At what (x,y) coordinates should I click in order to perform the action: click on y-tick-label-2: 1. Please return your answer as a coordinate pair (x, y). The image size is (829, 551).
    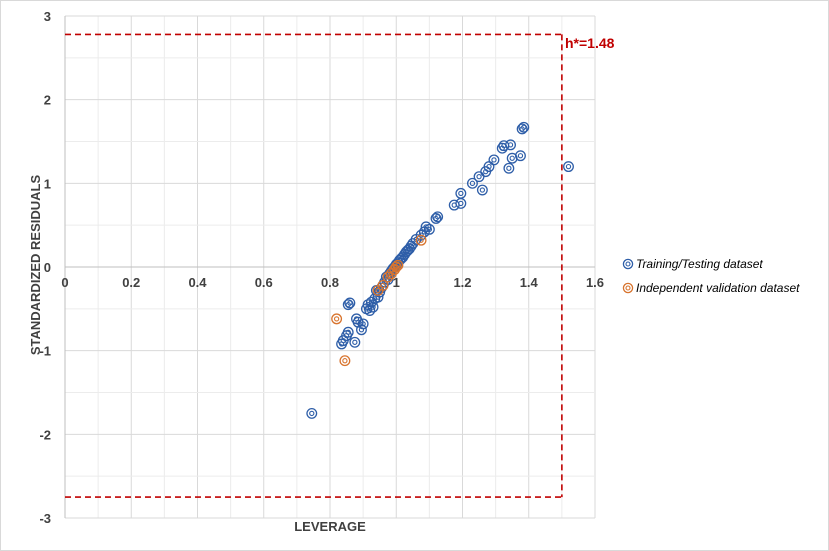
    Looking at the image, I should click on (47, 183).